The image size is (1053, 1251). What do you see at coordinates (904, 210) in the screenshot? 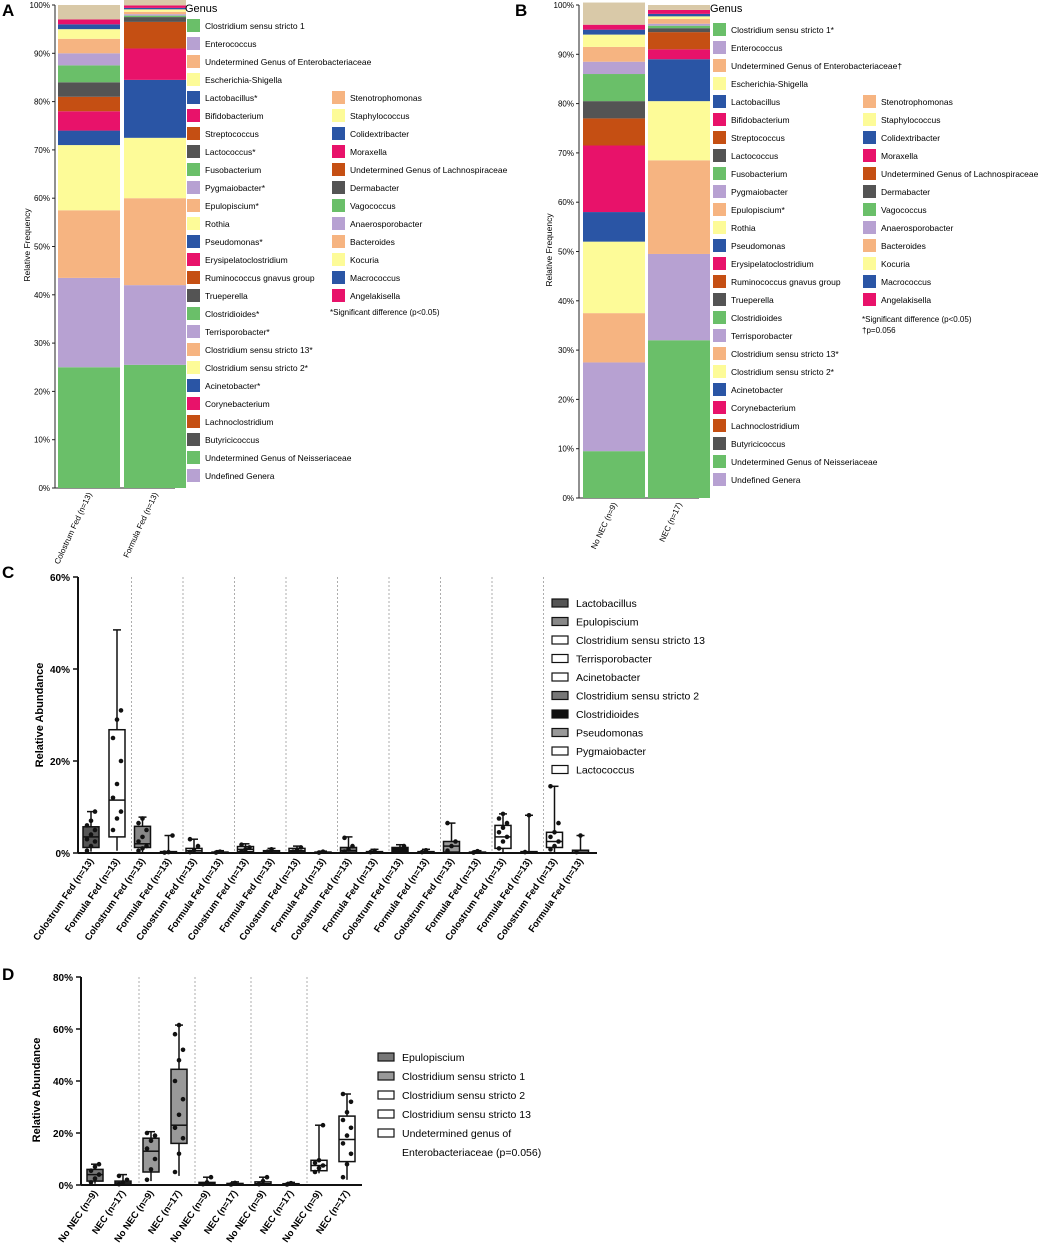
I see `b-legend-label: Vagococcus` at bounding box center [904, 210].